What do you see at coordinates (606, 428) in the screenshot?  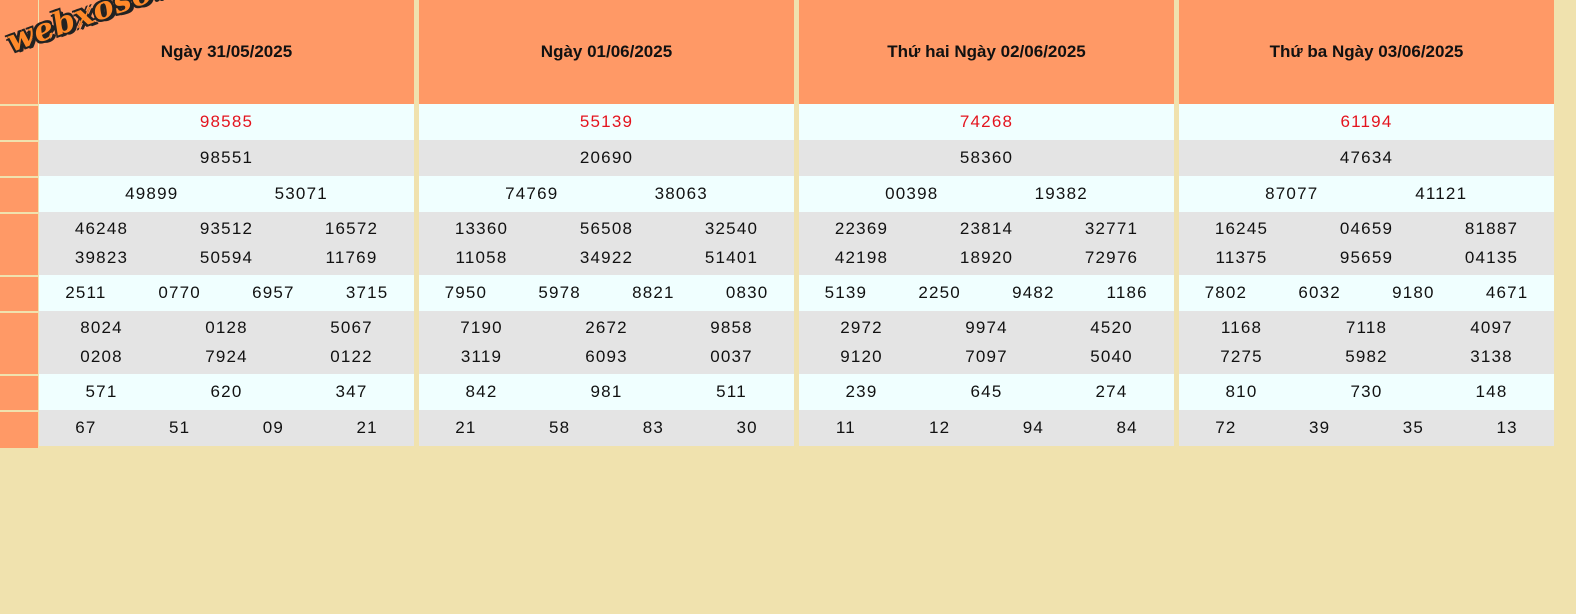 I see `prize-row: 21 58 83 30` at bounding box center [606, 428].